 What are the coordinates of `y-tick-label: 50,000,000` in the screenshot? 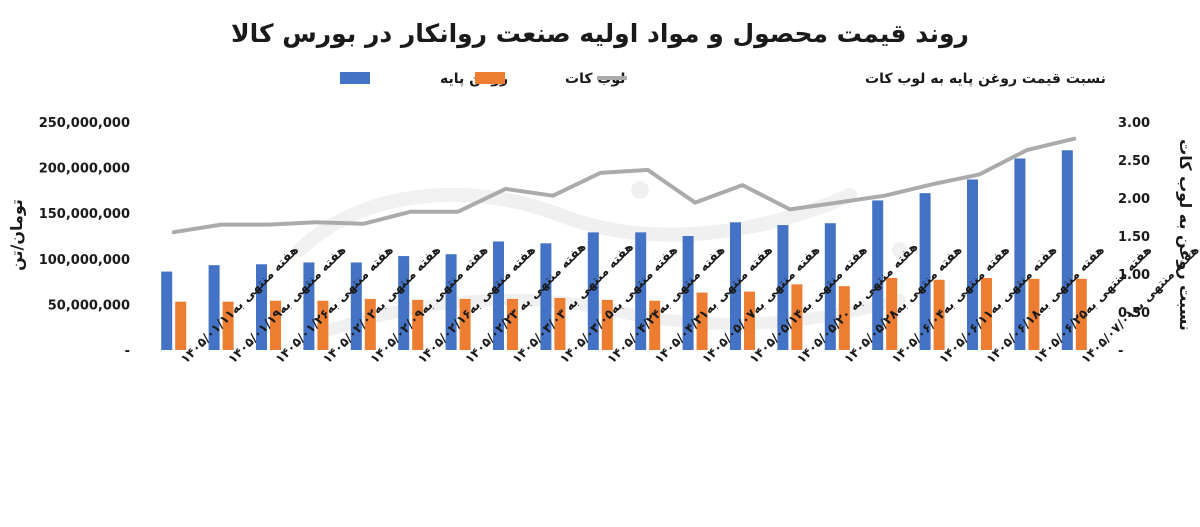 It's located at (89, 305).